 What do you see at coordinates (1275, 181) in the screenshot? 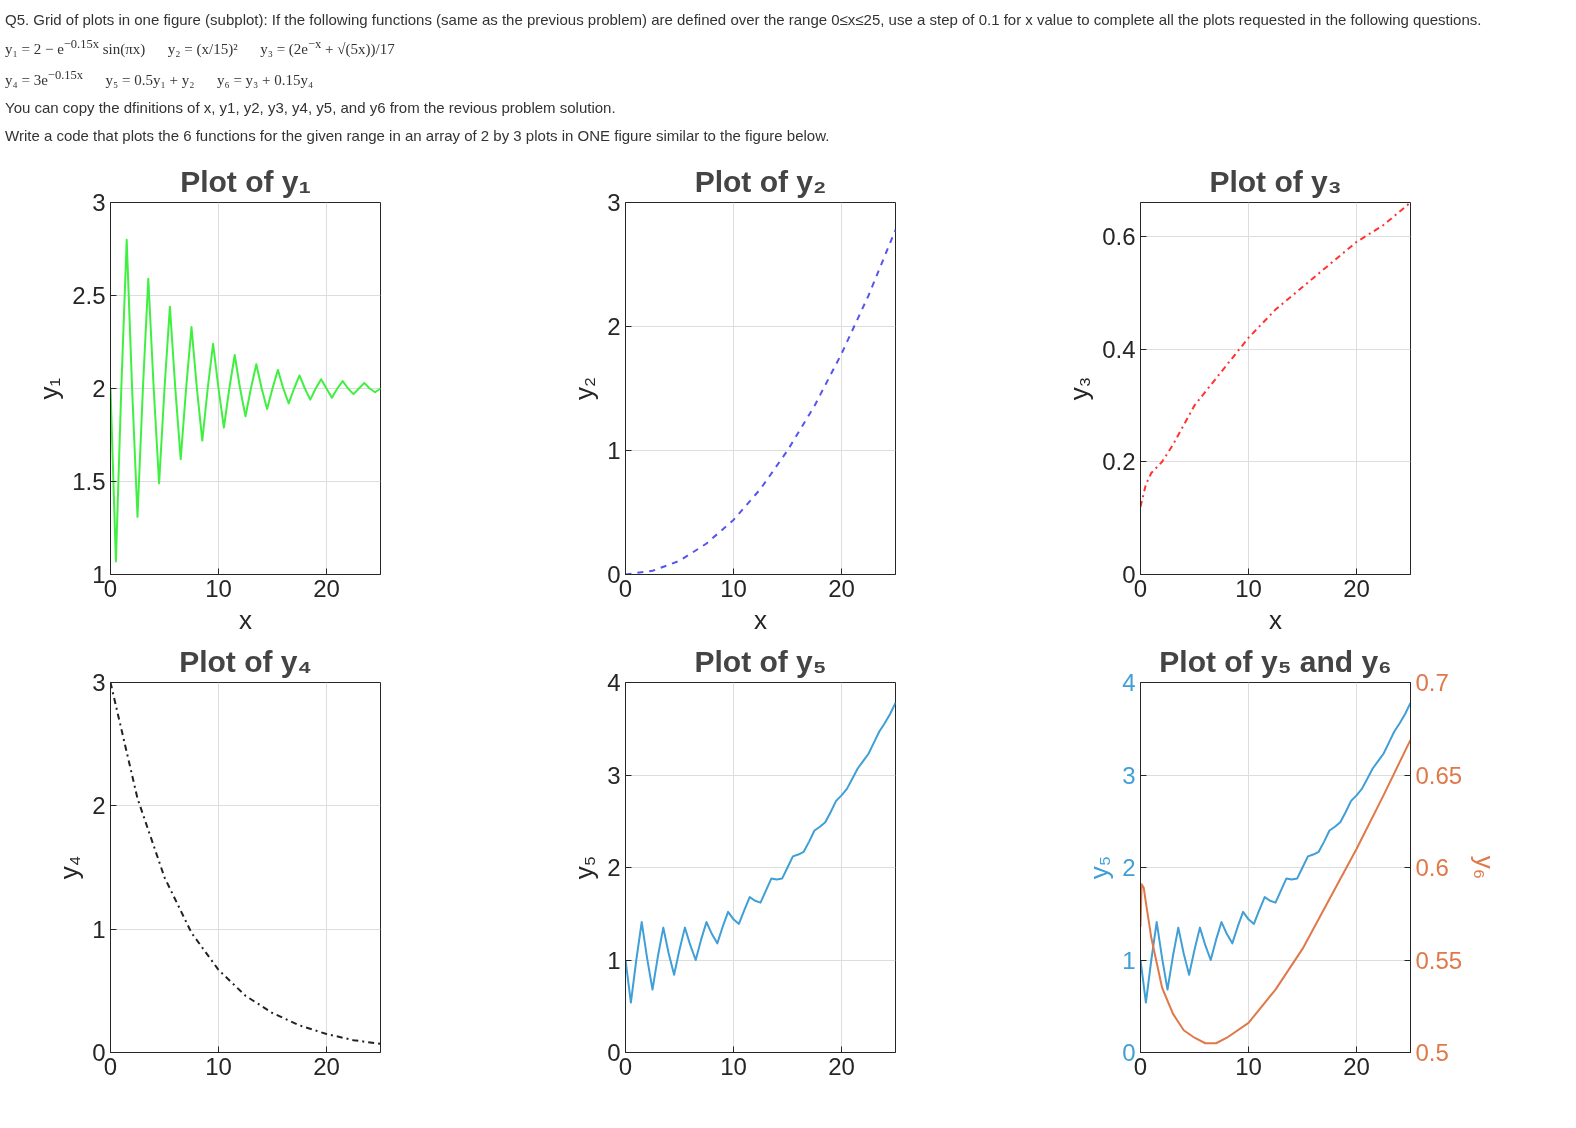
I see `chart-title: Plot of y₃` at bounding box center [1275, 181].